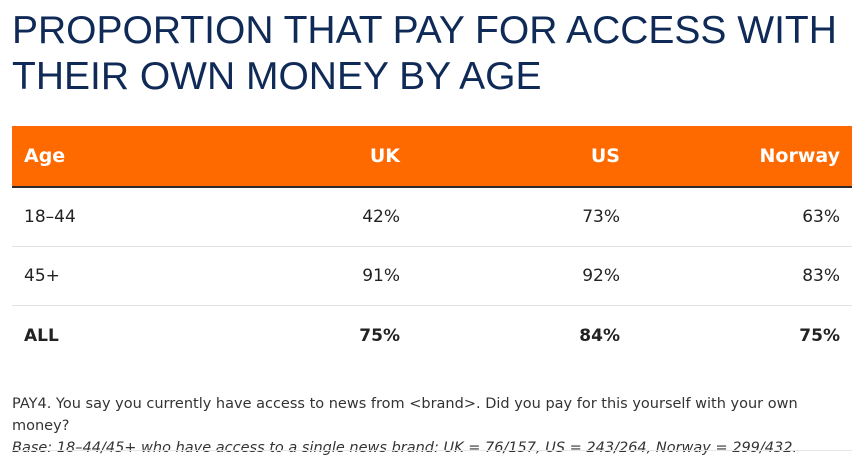  I want to click on table-header-row: Age UK US Norway, so click(432, 157).